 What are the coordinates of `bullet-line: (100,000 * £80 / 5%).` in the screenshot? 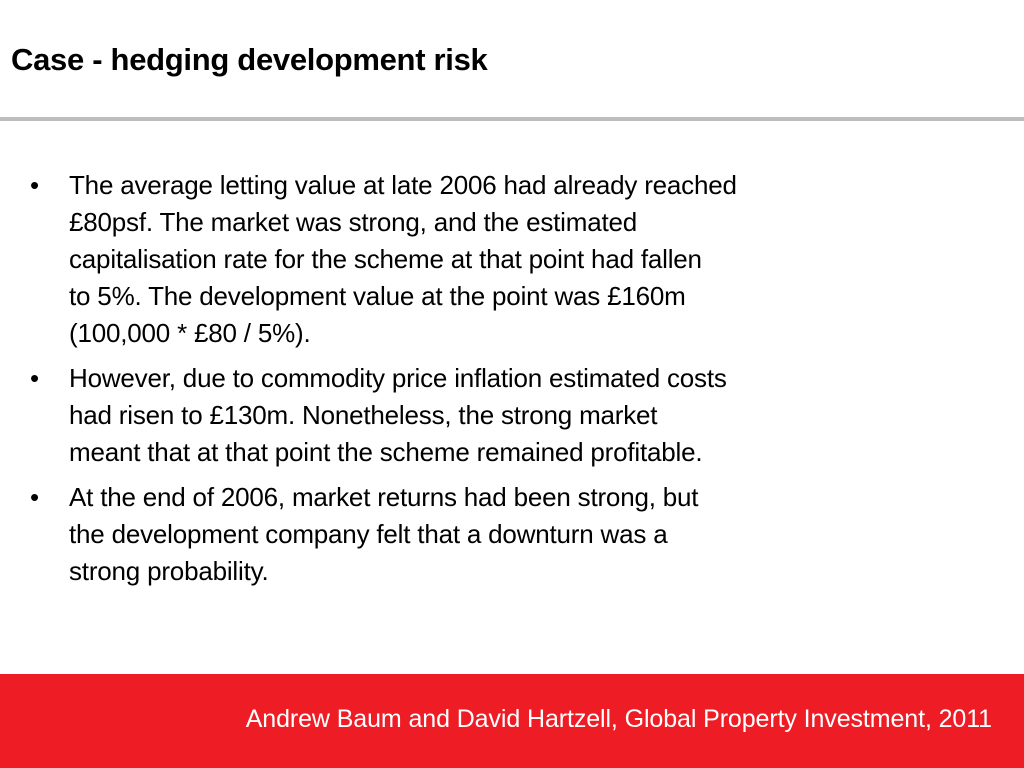 It's located at (190, 333).